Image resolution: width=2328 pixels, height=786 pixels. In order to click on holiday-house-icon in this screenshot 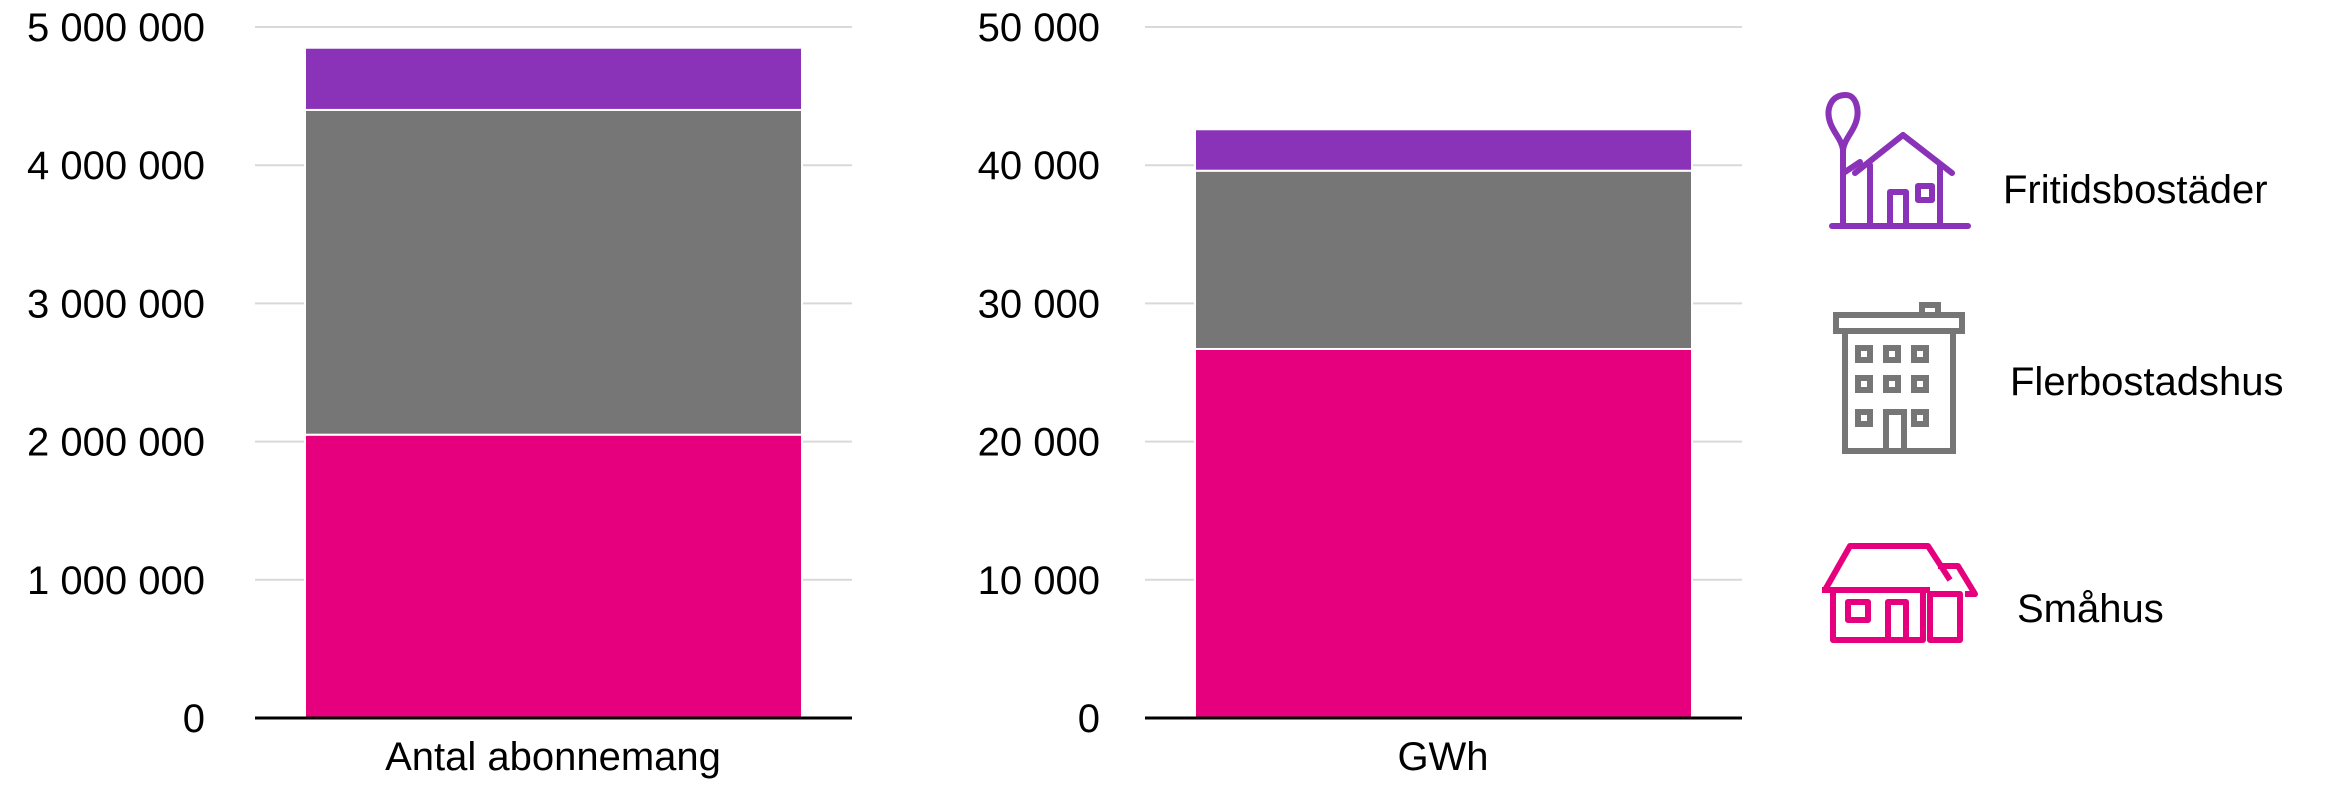, I will do `click(1898, 160)`.